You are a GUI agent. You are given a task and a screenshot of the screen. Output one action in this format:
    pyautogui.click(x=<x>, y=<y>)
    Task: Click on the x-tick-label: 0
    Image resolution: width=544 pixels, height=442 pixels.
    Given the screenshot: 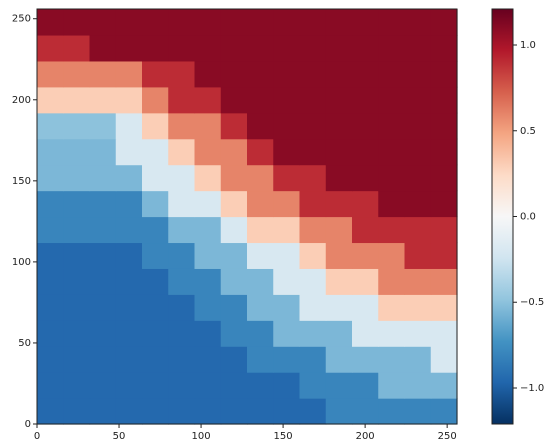 What is the action you would take?
    pyautogui.click(x=37, y=436)
    